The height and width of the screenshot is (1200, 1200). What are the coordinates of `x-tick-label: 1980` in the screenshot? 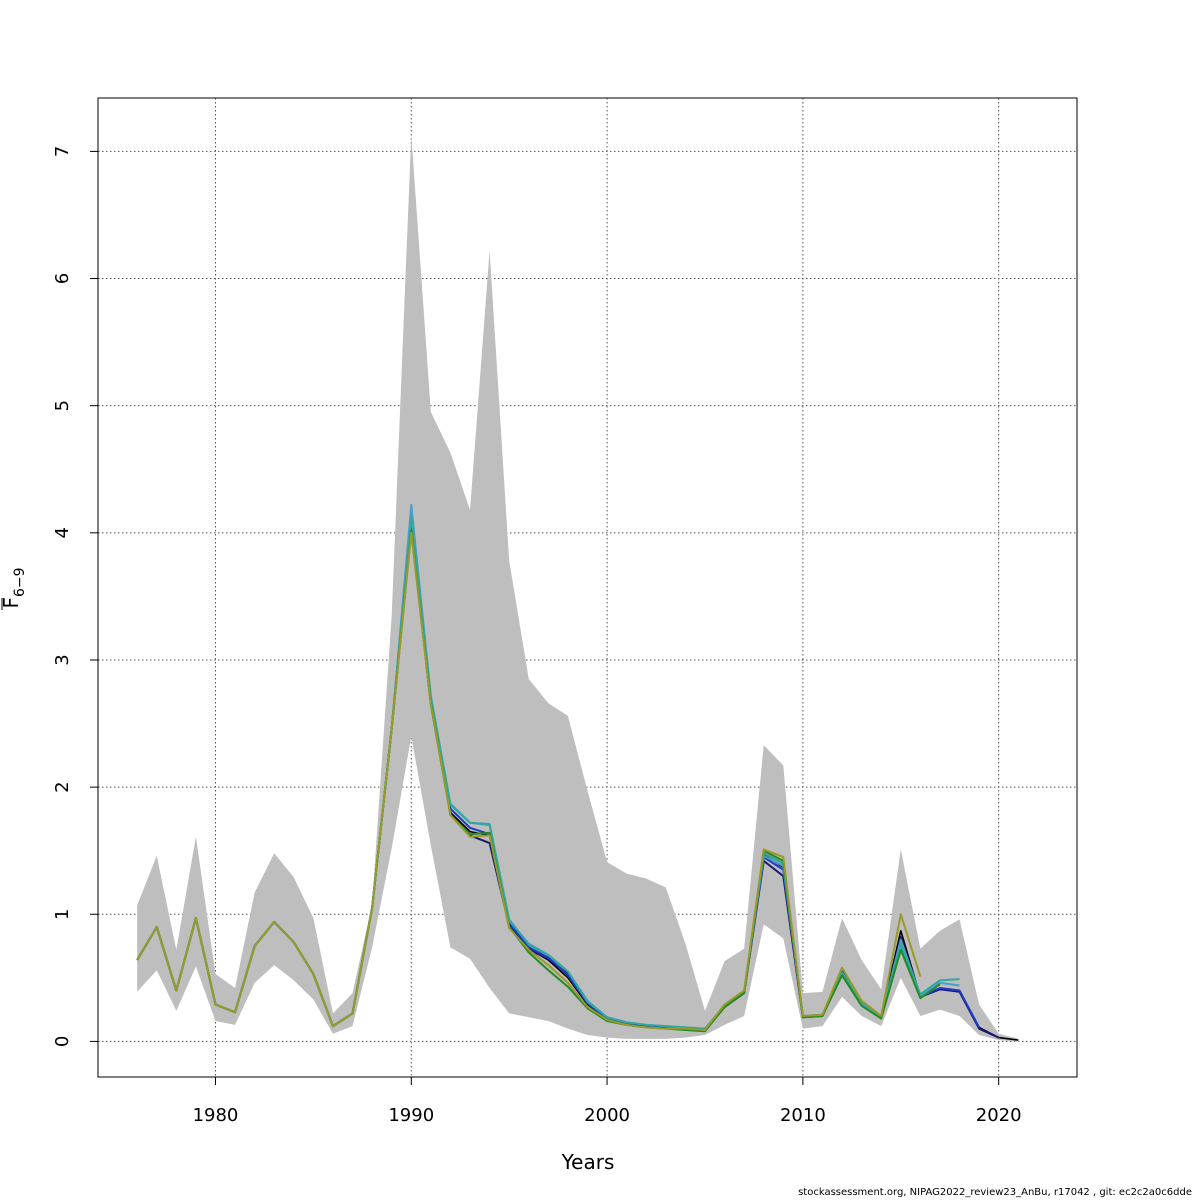 It's located at (216, 1115).